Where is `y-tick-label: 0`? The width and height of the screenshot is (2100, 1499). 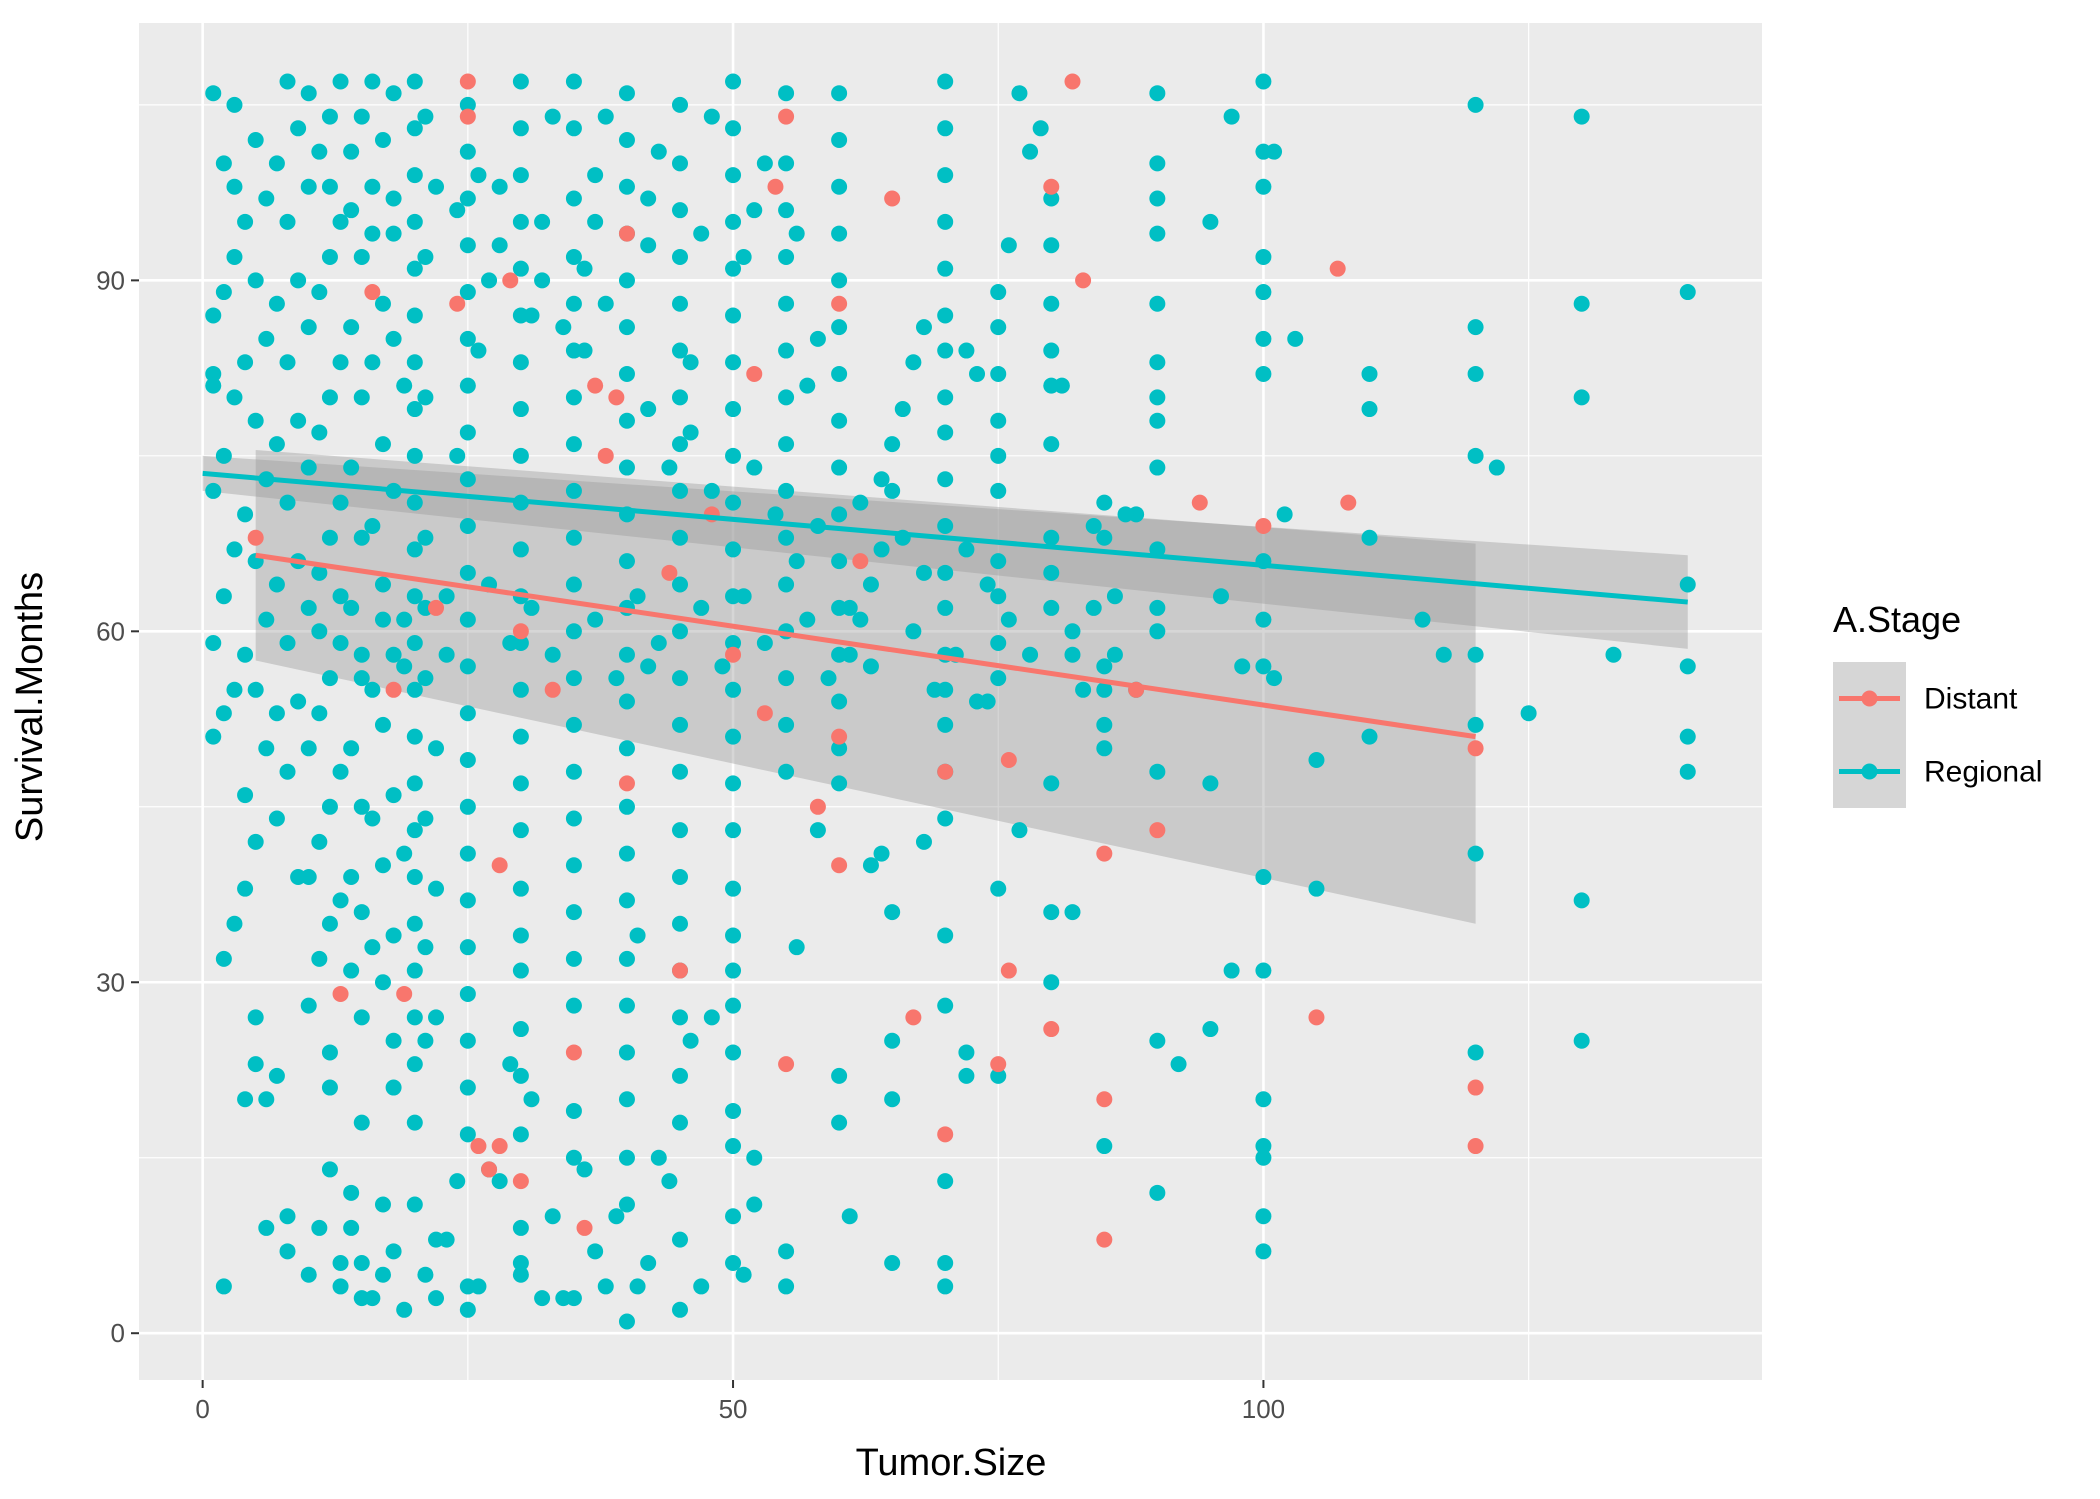 y-tick-label: 0 is located at coordinates (118, 1333).